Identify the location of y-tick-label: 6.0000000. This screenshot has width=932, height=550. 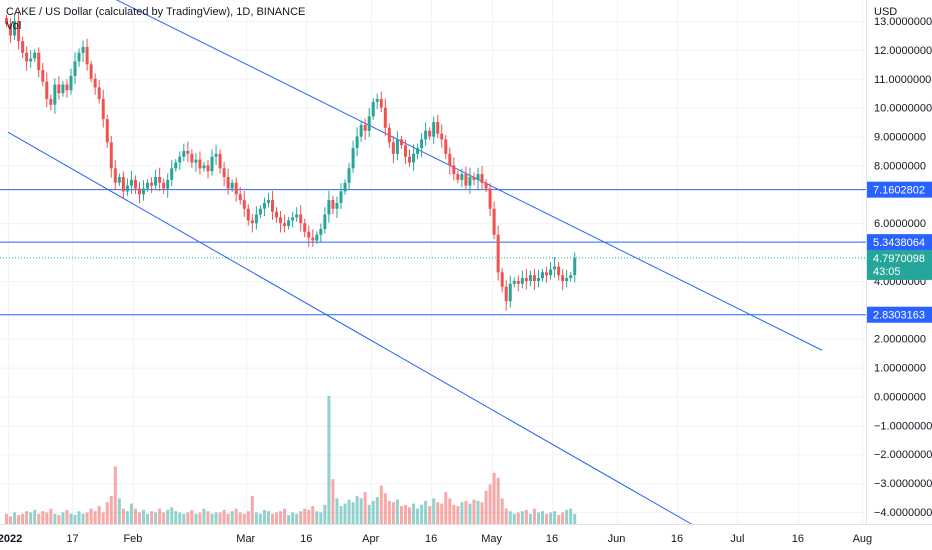
(900, 224).